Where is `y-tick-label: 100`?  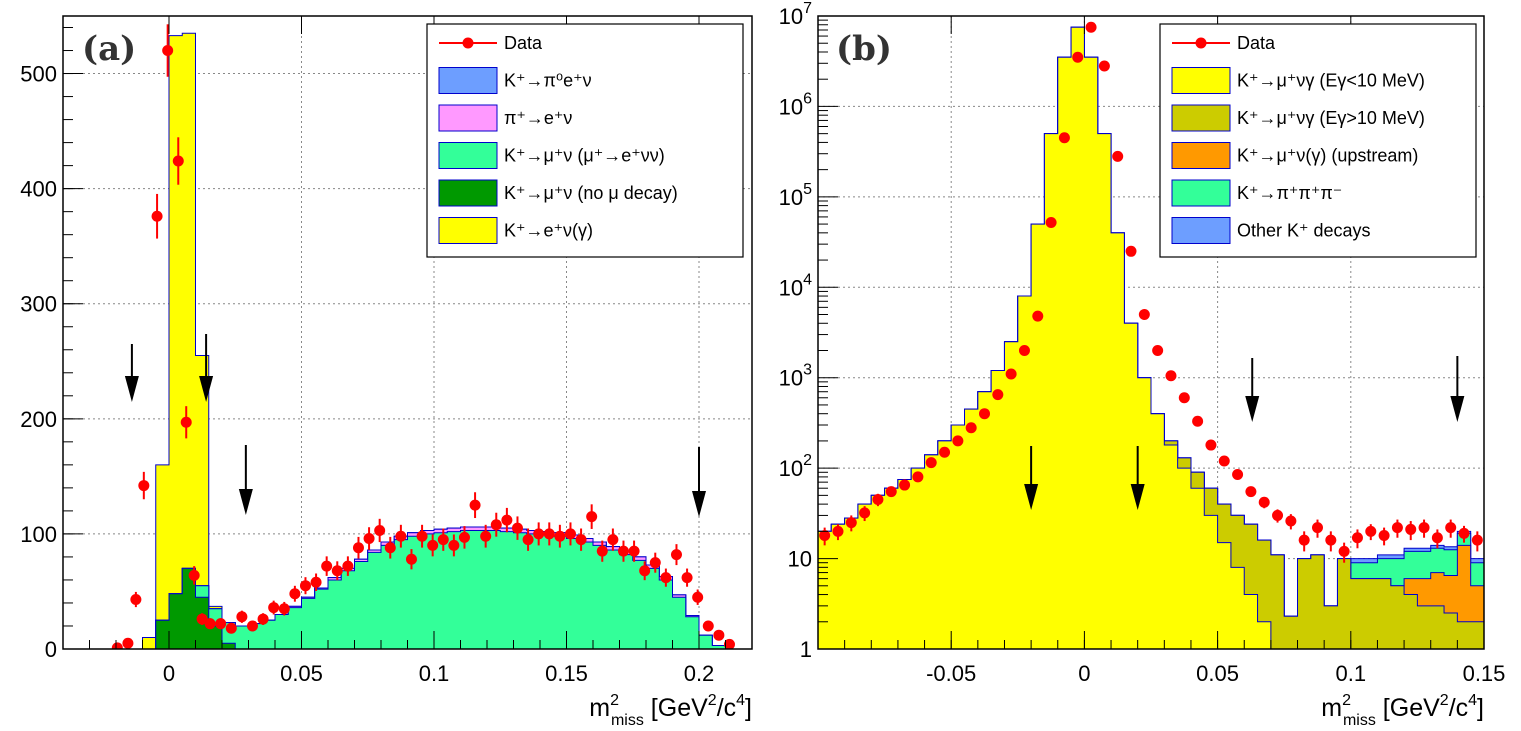
y-tick-label: 100 is located at coordinates (38, 534).